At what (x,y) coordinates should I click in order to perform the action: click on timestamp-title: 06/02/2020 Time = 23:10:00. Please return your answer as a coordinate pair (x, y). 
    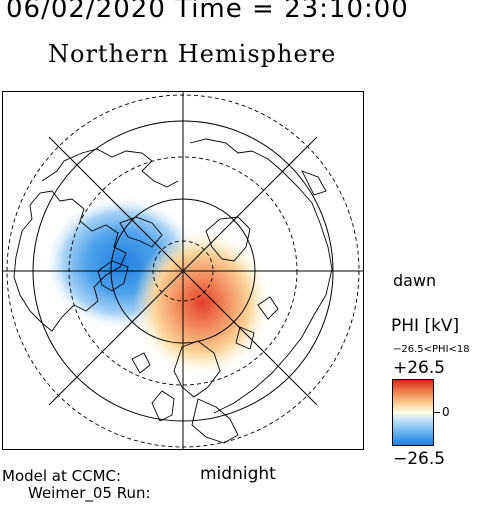
    Looking at the image, I should click on (207, 12).